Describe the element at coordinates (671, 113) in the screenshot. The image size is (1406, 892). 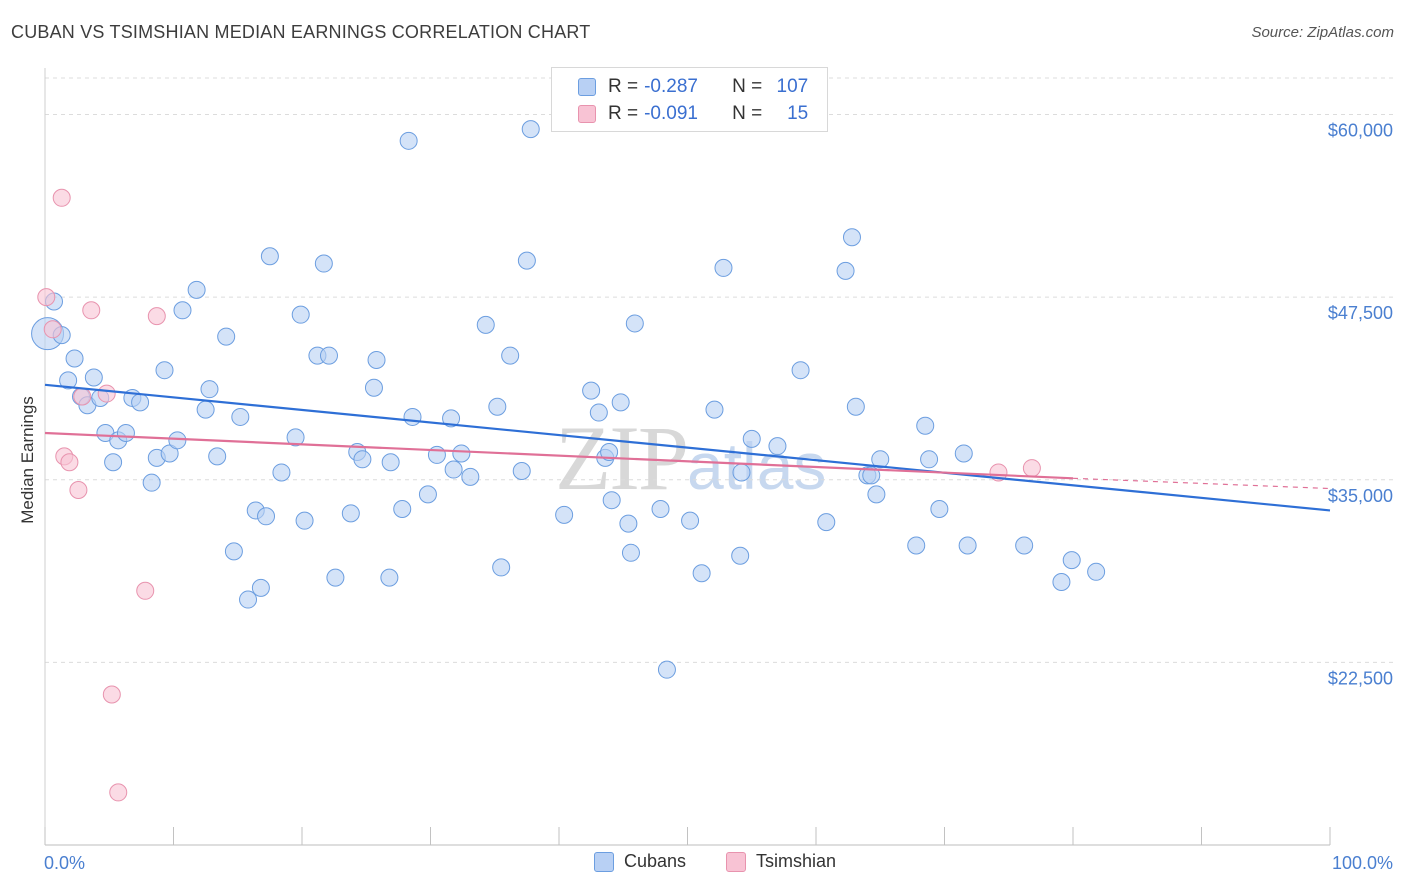
I see `legend-r-value: -0.091` at that location.